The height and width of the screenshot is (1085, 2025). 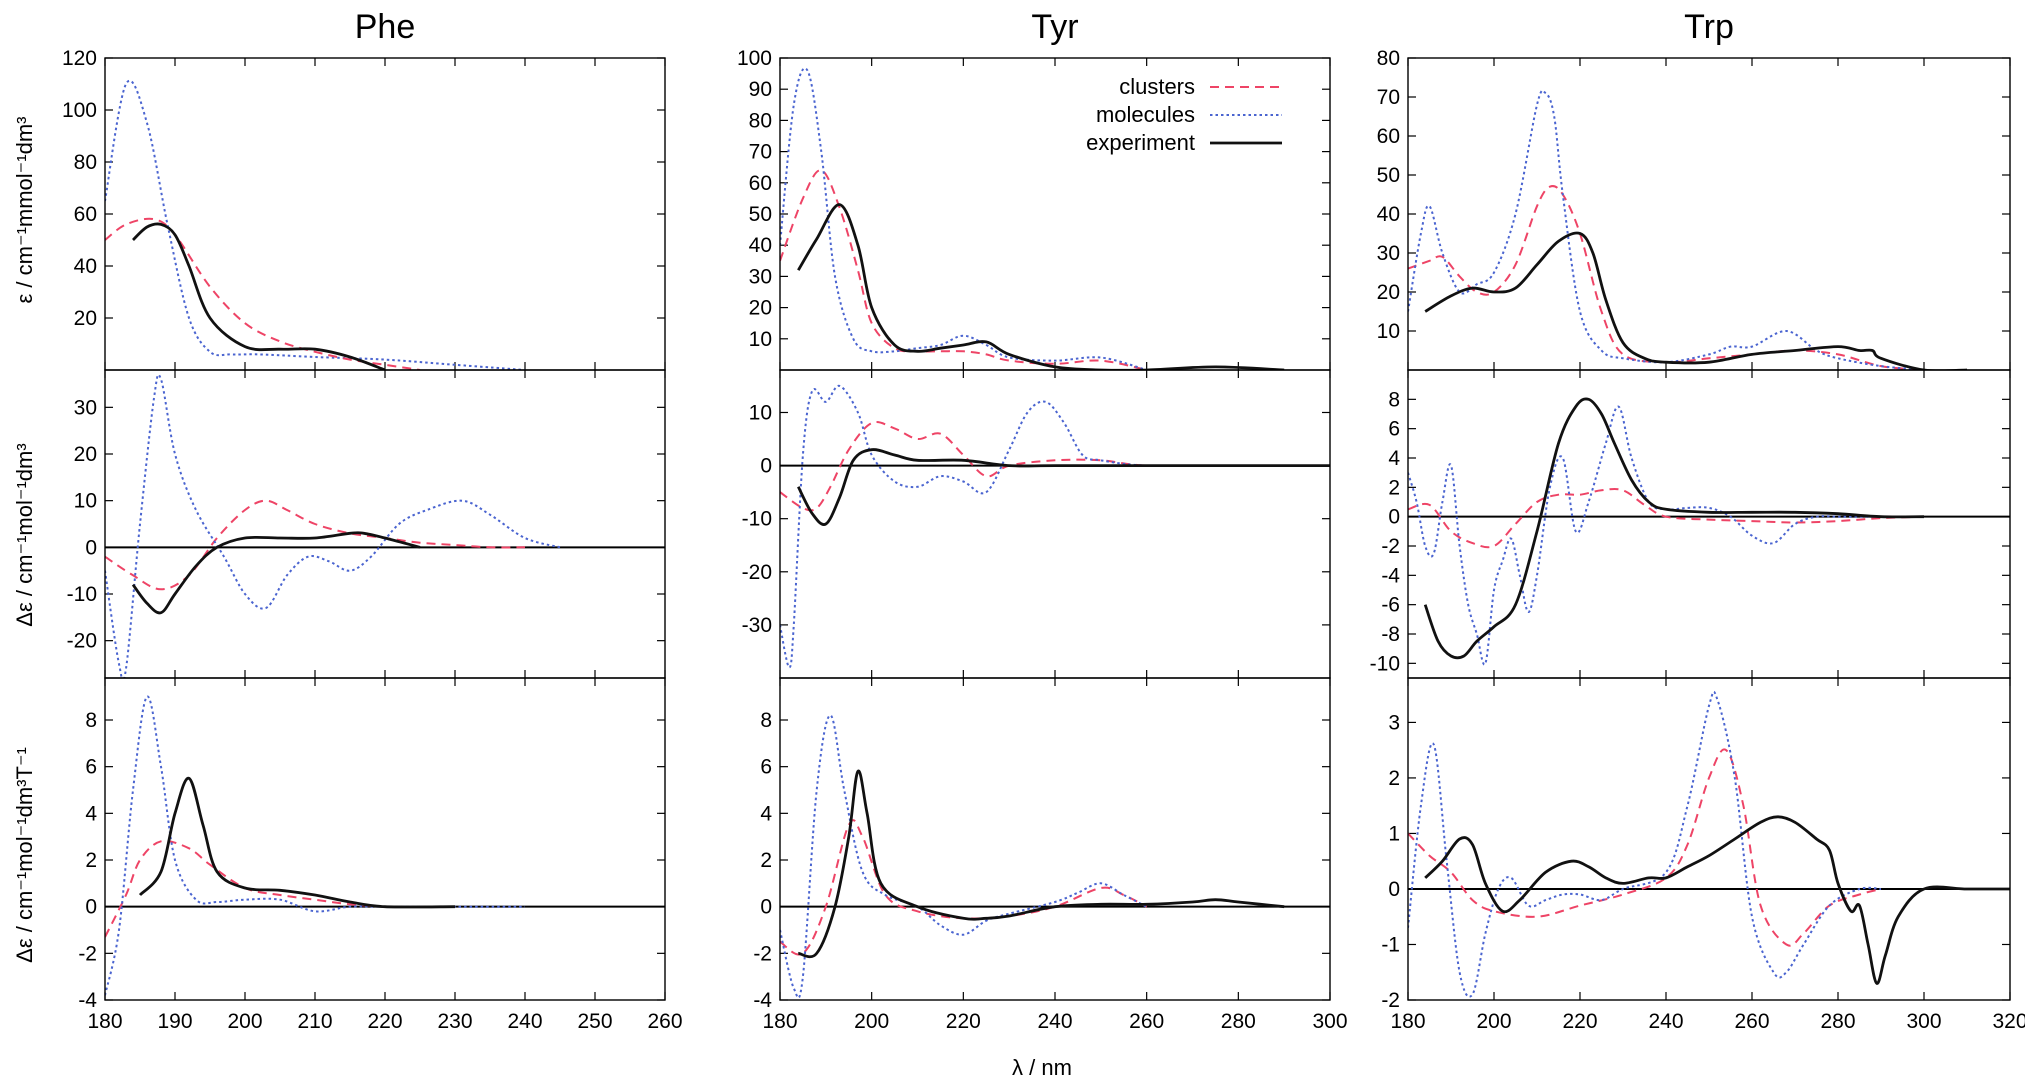 What do you see at coordinates (1390, 605) in the screenshot?
I see `y-tick-label: -6` at bounding box center [1390, 605].